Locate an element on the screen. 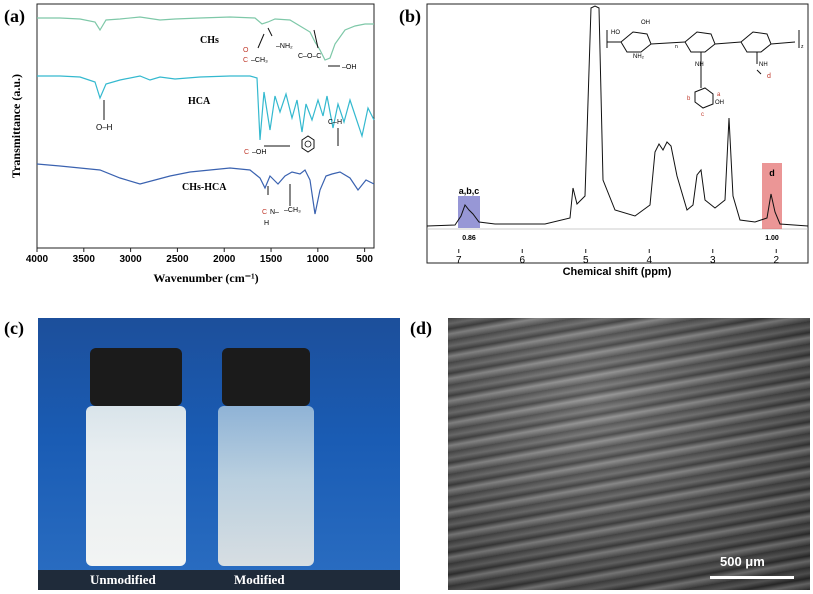 This screenshot has width=813, height=594. ftir-x-tick-label: 2500 is located at coordinates (177, 259).